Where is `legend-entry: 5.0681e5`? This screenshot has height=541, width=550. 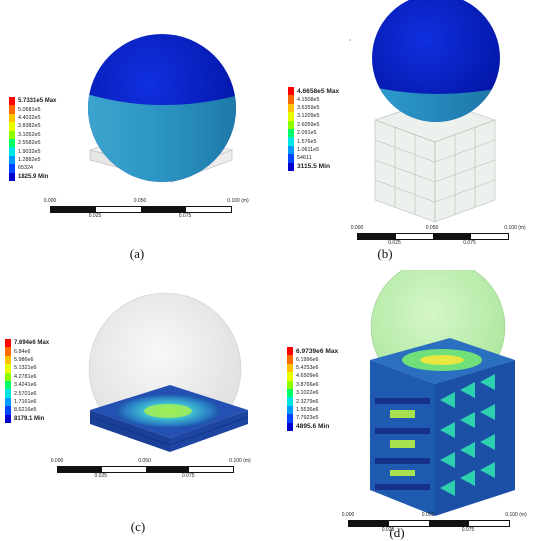 legend-entry: 5.0681e5 is located at coordinates (25, 109).